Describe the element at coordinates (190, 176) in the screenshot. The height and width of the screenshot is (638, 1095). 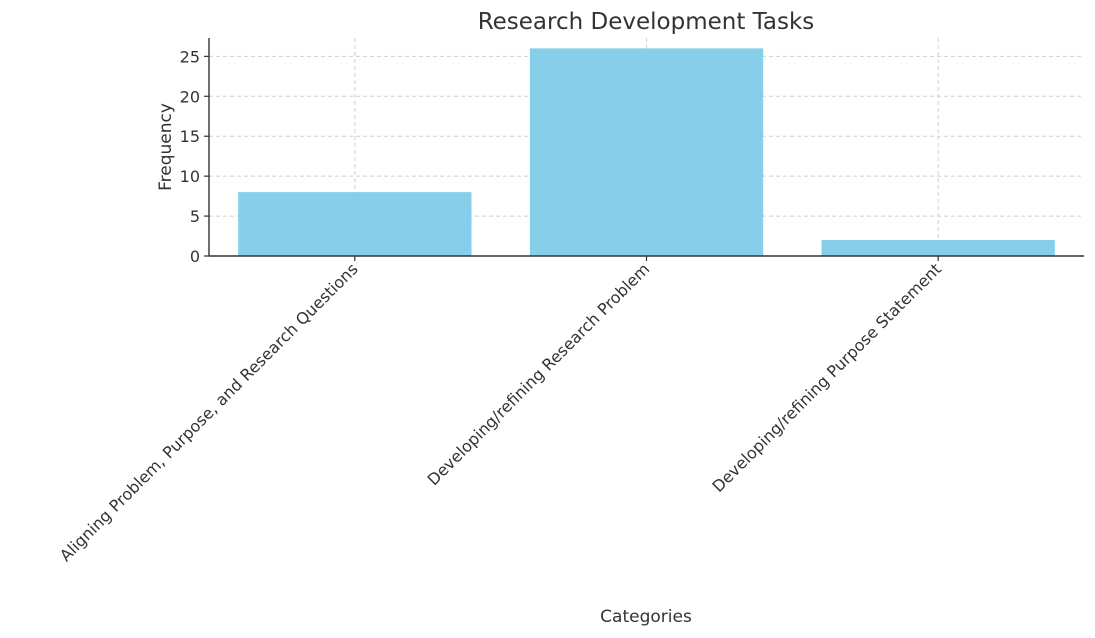
I see `y-tick-label: 10` at that location.